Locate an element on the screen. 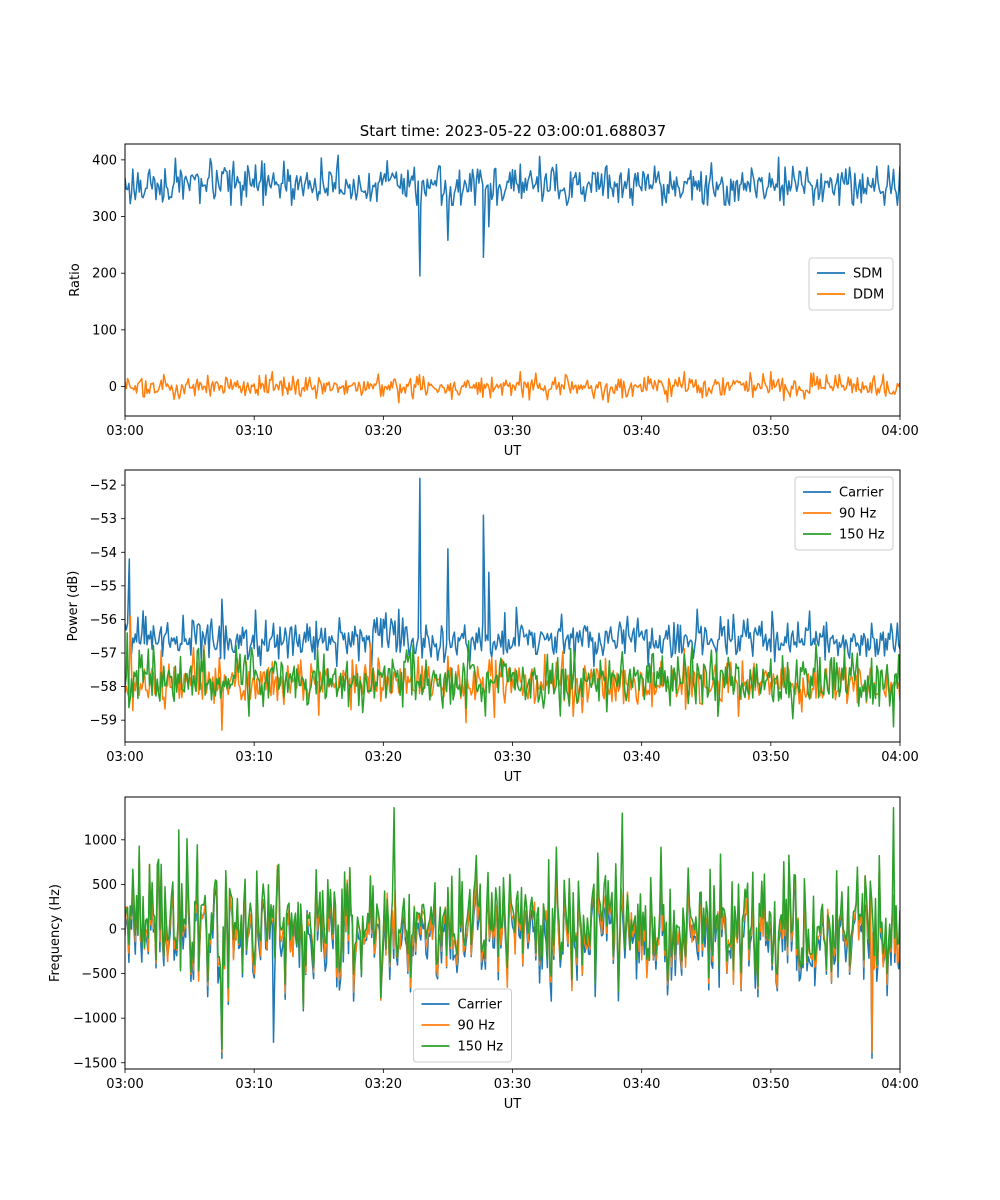 The height and width of the screenshot is (1200, 1000). y-tick-label: −1500 is located at coordinates (95, 1063).